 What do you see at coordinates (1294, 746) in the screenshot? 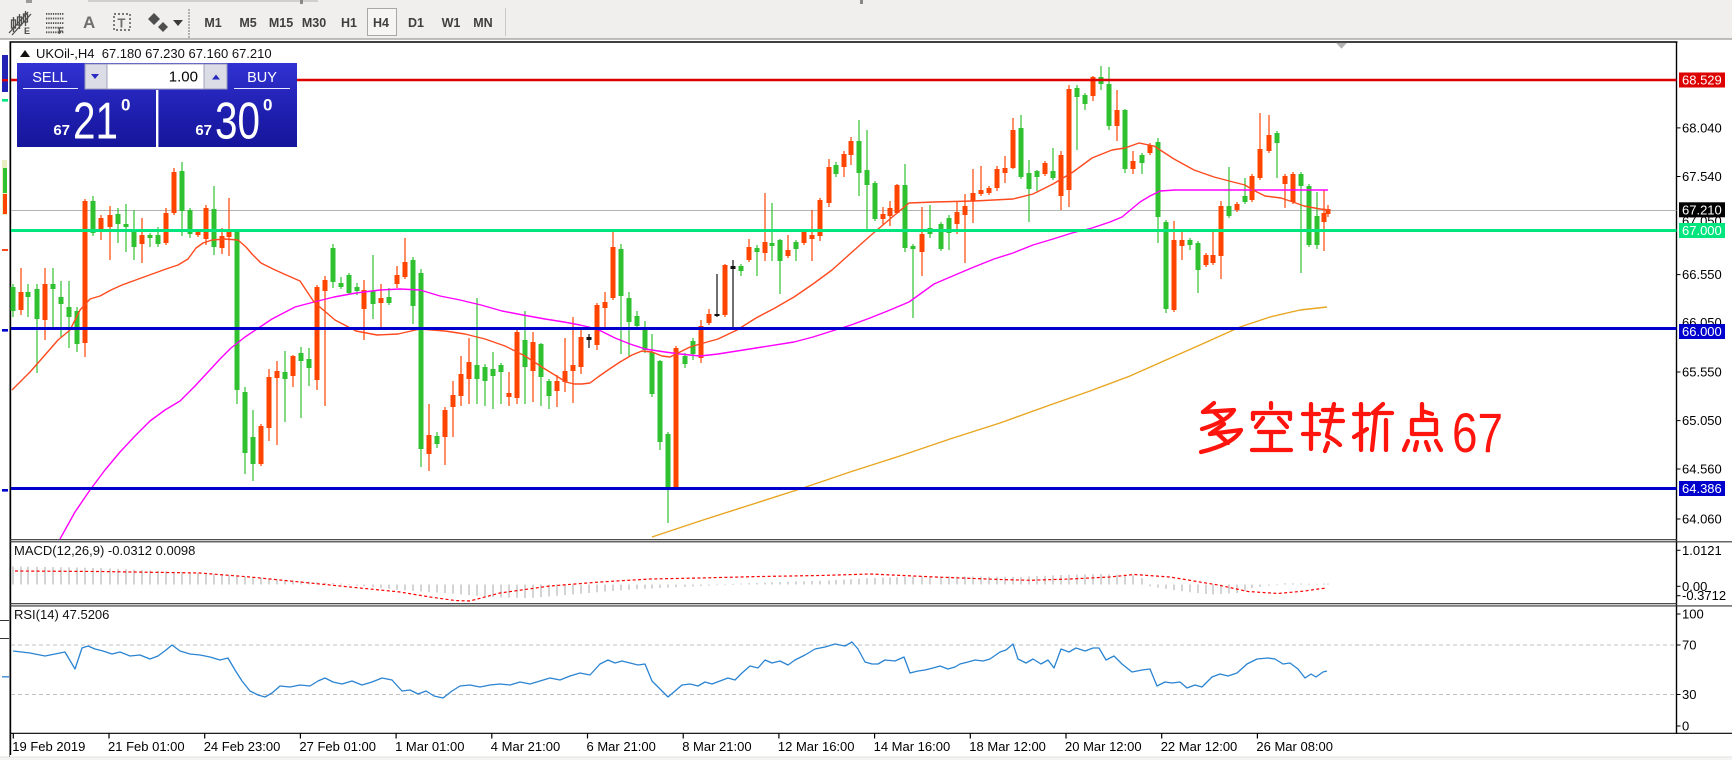
I see `svg-text: 26 Mar 08:00` at bounding box center [1294, 746].